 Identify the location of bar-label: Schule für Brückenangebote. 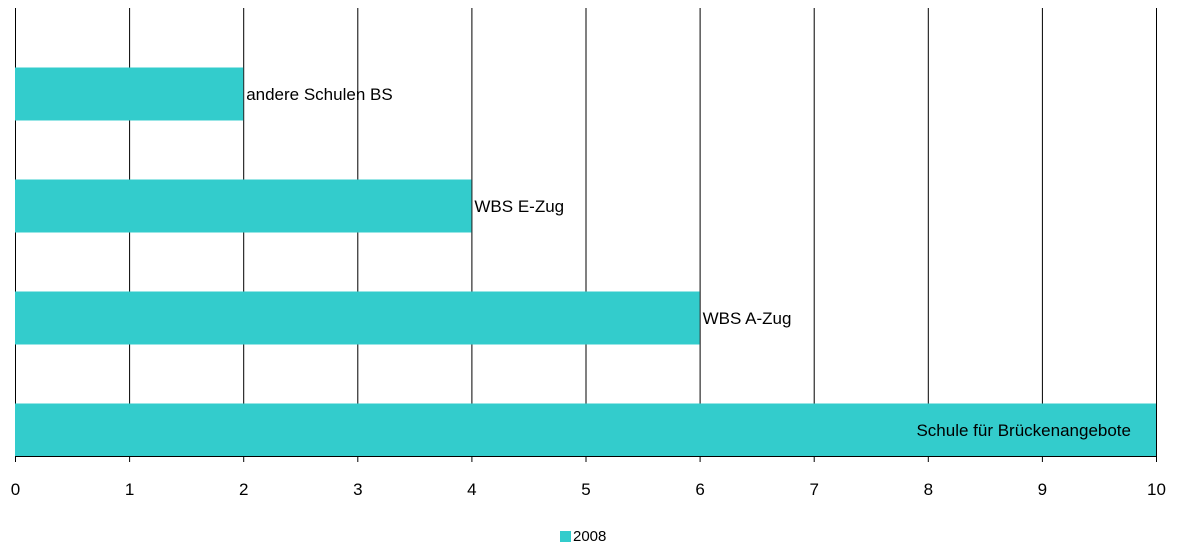
(1023, 430).